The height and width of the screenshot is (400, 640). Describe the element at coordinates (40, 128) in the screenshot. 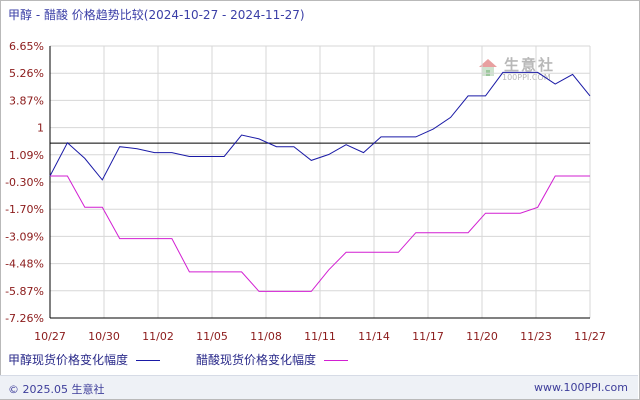

I see `y-tick-label: 1` at that location.